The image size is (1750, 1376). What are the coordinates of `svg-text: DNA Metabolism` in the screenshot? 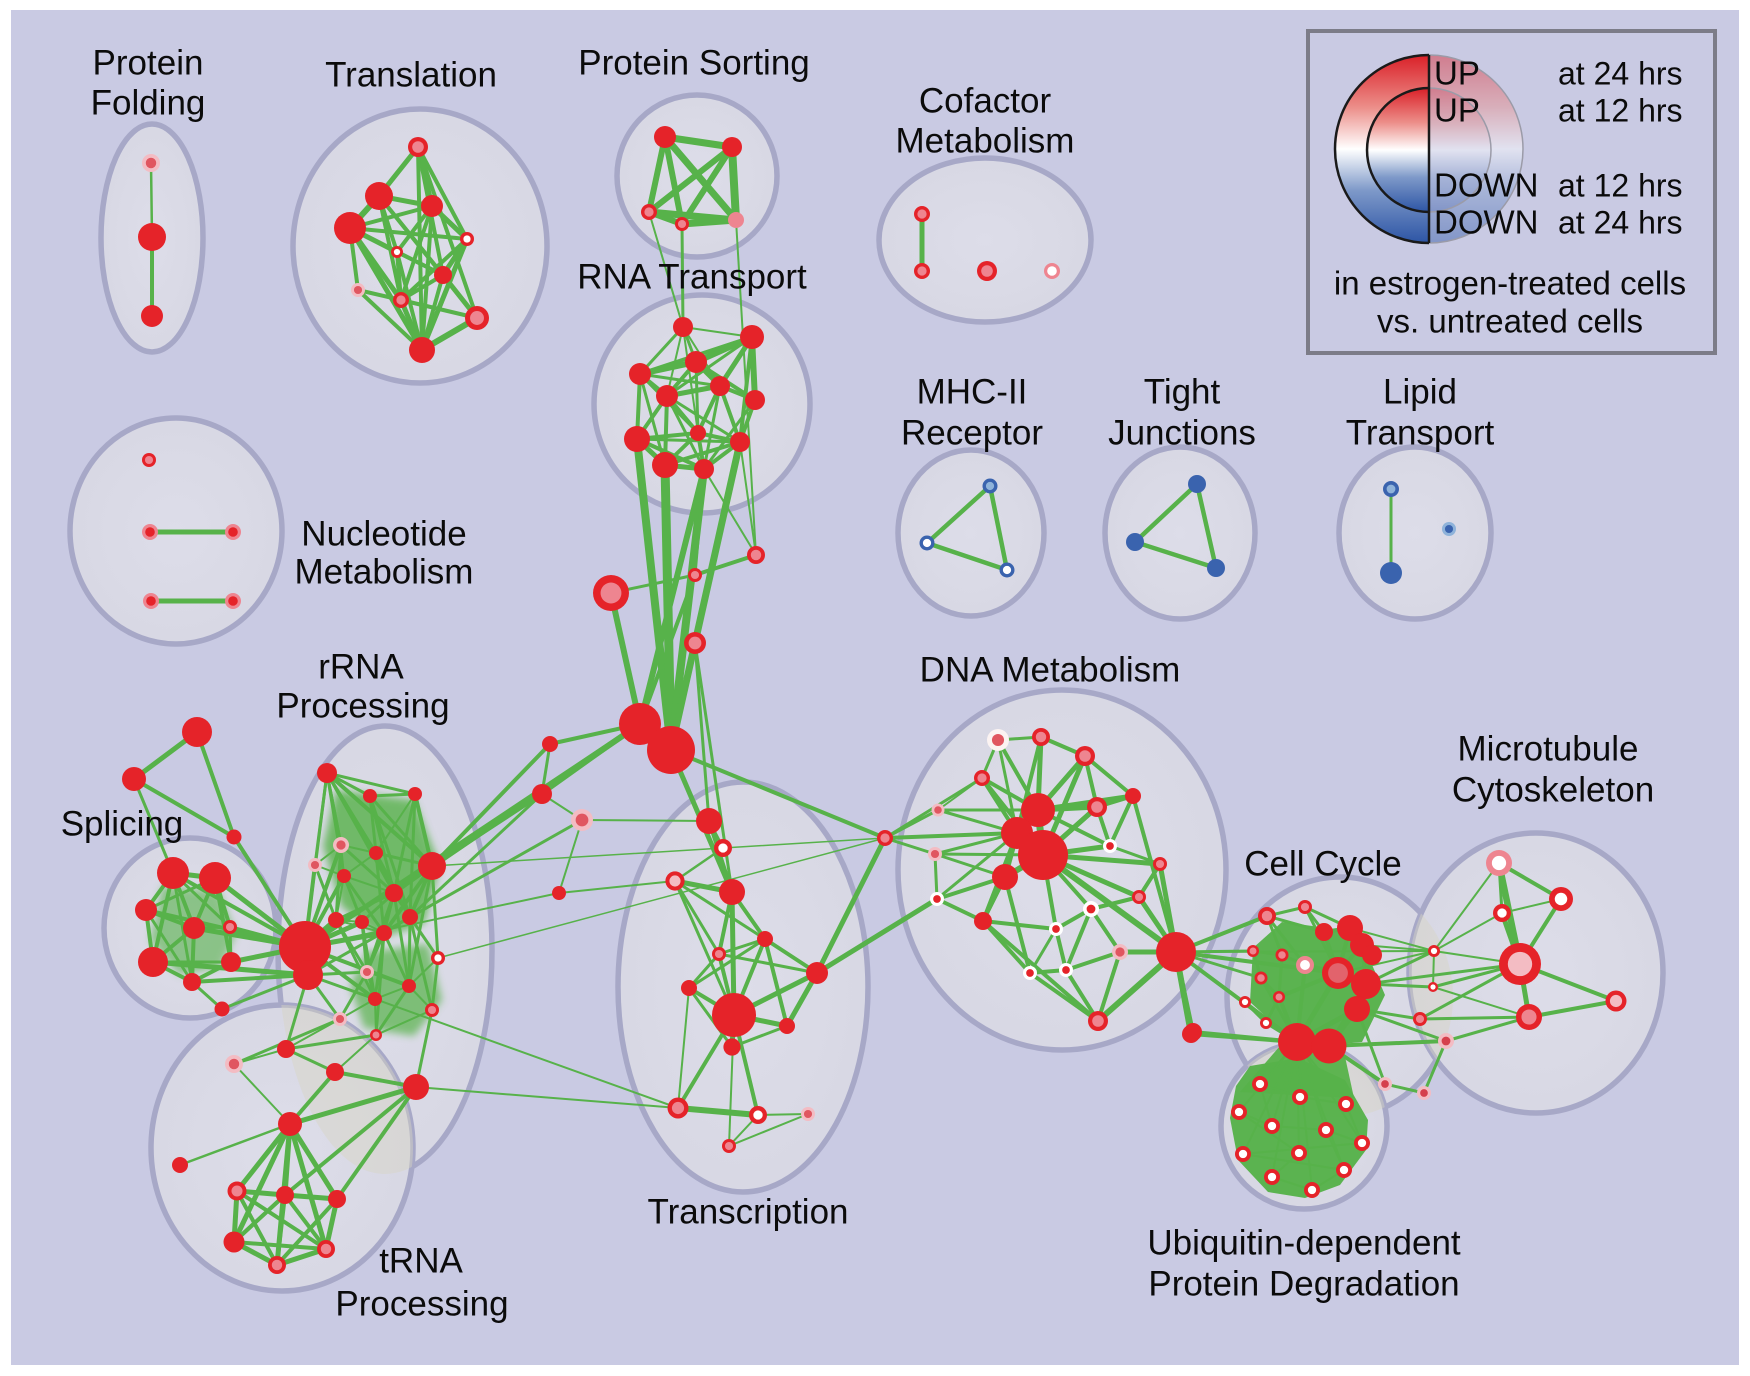 It's located at (1050, 669).